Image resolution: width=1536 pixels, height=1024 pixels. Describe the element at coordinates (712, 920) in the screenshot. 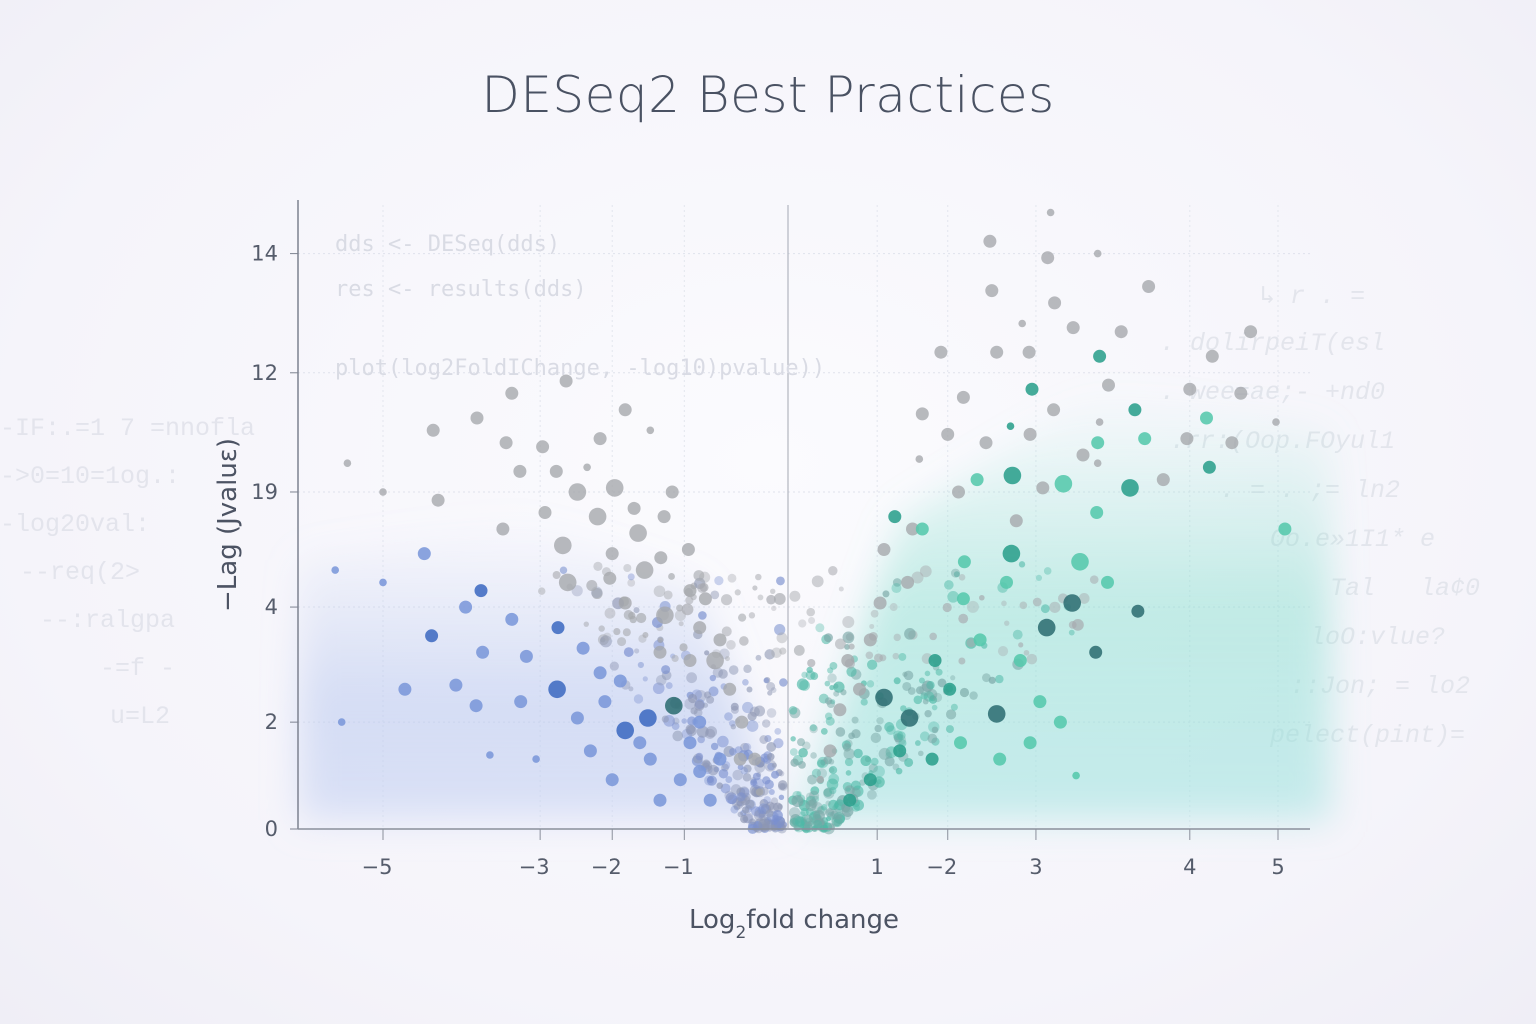

I see `x-axis-label-main: Log` at that location.